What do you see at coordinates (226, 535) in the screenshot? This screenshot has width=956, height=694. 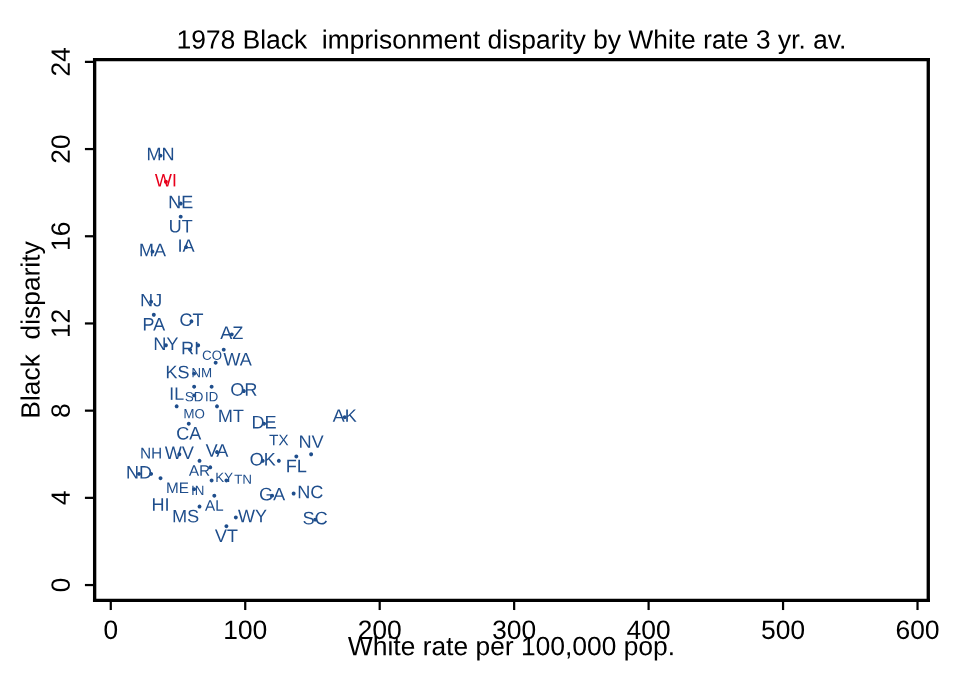 I see `data-label: VT` at bounding box center [226, 535].